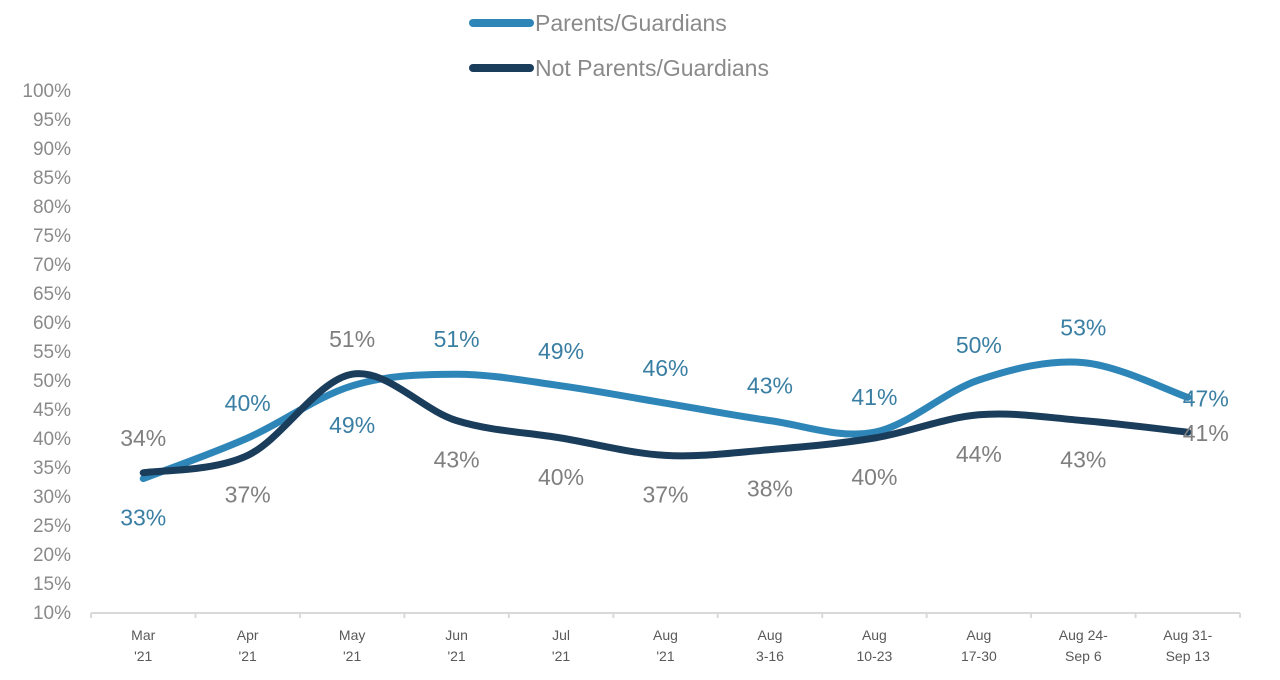  Describe the element at coordinates (979, 454) in the screenshot. I see `data-label-not-parents: 44%` at that location.